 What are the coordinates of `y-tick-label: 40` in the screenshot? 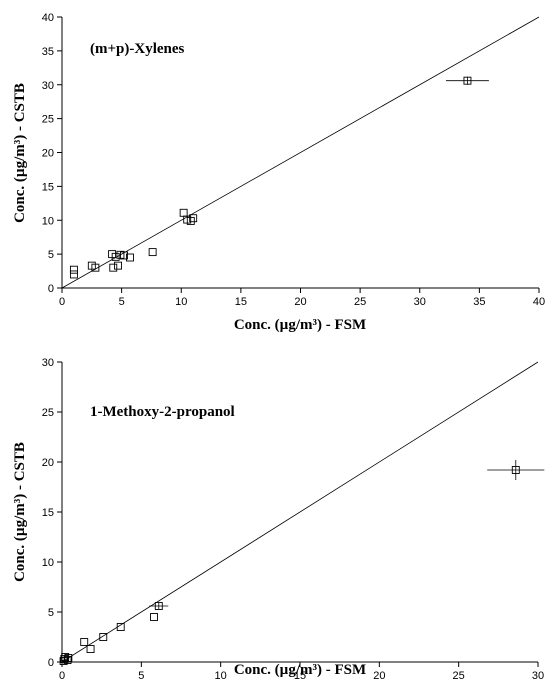 It's located at (48, 18).